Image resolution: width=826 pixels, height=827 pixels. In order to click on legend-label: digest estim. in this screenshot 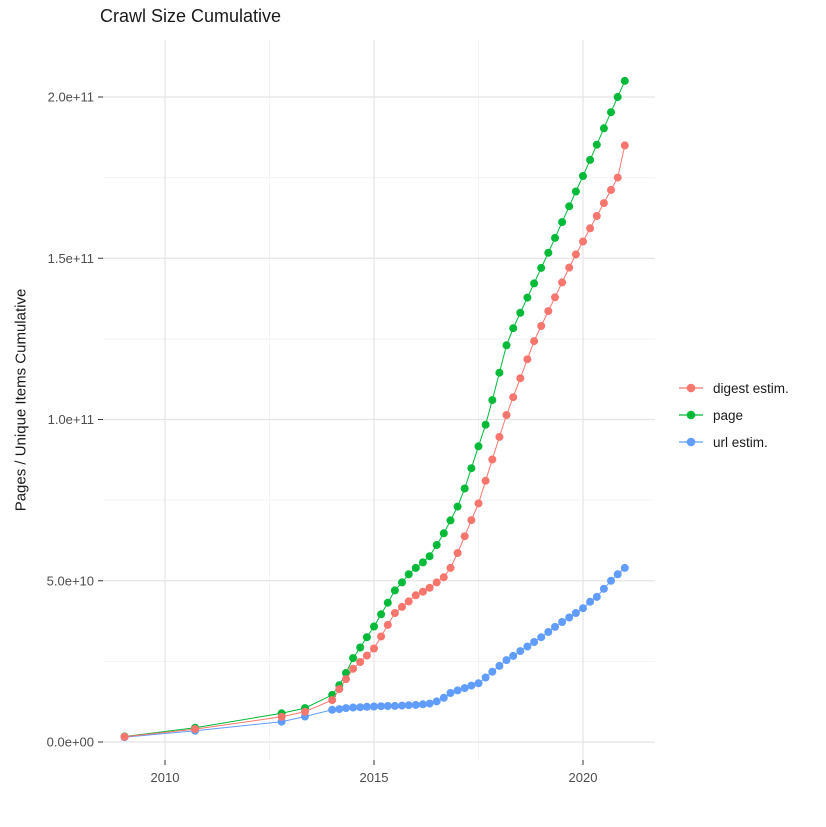, I will do `click(751, 388)`.